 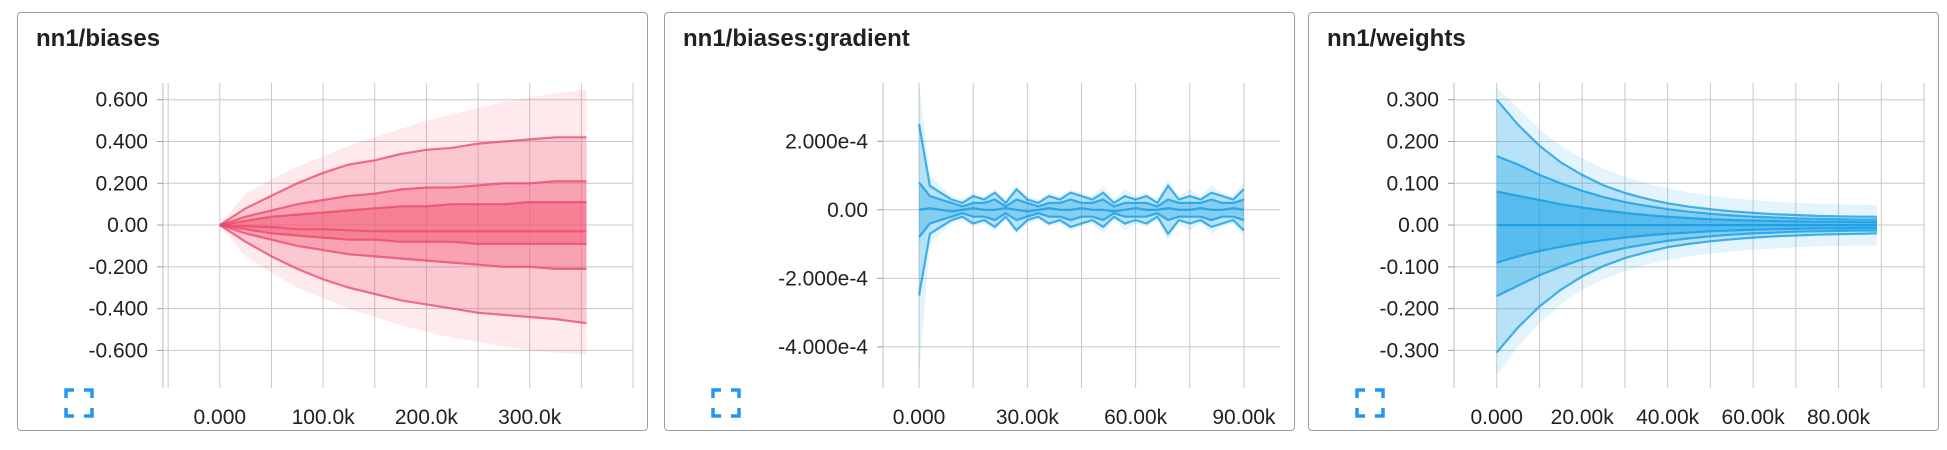 I want to click on x-tick-label: 40.00k, so click(x=1668, y=417).